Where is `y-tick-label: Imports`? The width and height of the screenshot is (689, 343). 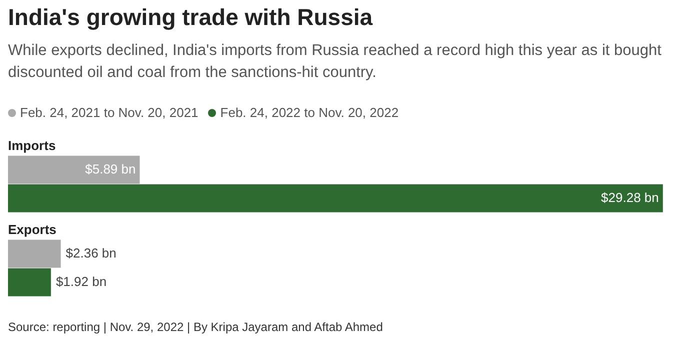 y-tick-label: Imports is located at coordinates (32, 145).